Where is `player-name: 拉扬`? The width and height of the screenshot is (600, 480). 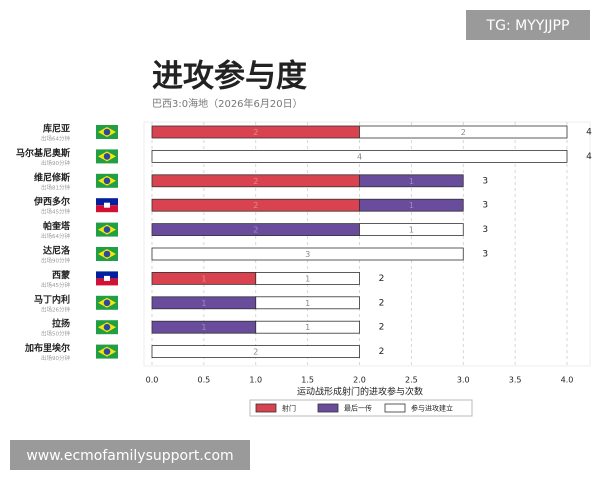
player-name: 拉扬 is located at coordinates (61, 324).